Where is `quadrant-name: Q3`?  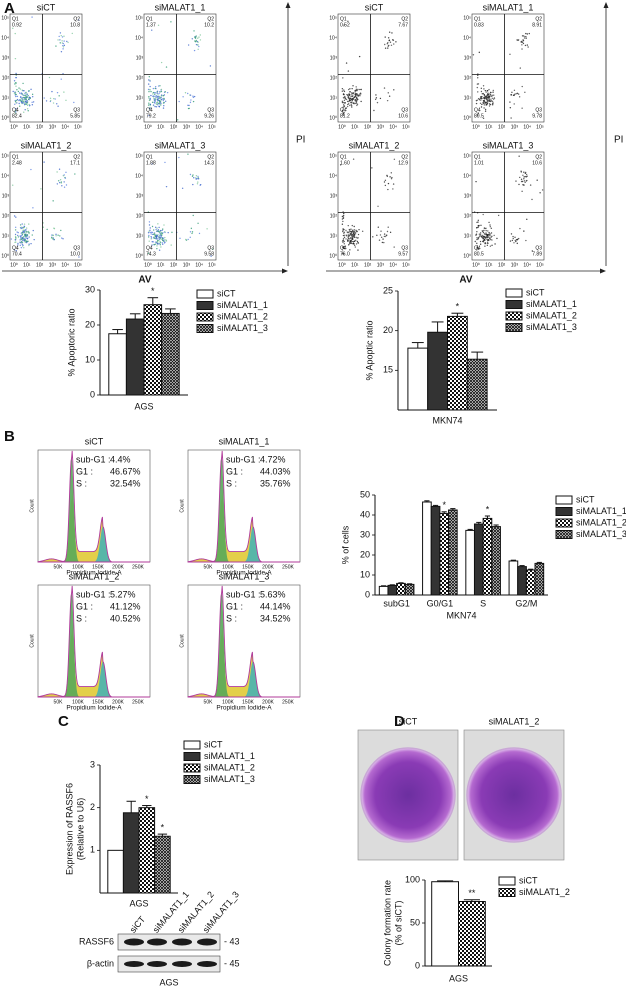
quadrant-name: Q3 is located at coordinates (76, 248).